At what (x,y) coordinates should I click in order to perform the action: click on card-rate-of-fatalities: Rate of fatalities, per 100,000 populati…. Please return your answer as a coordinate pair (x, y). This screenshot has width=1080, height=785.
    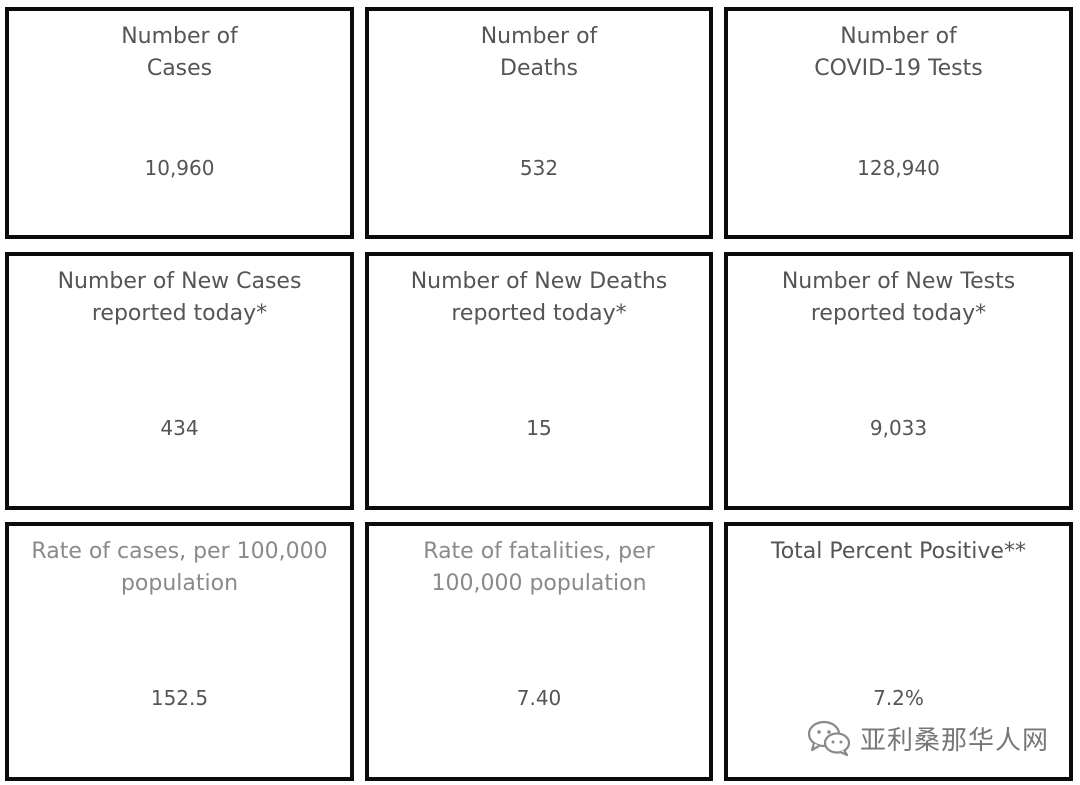
    Looking at the image, I should click on (539, 651).